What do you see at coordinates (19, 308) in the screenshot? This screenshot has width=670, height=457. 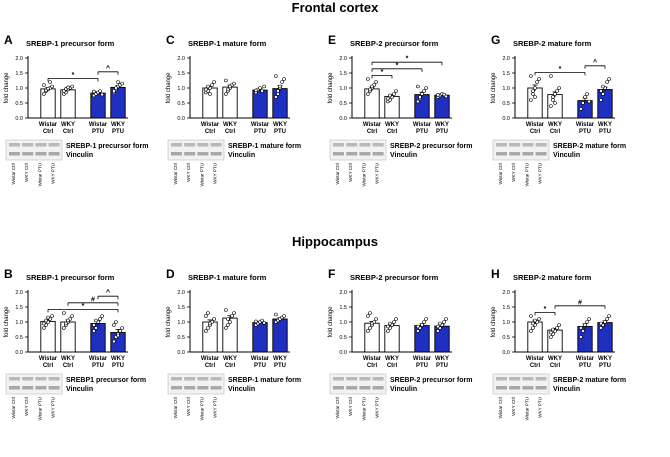 I see `y-tick-label: 1.5` at bounding box center [19, 308].